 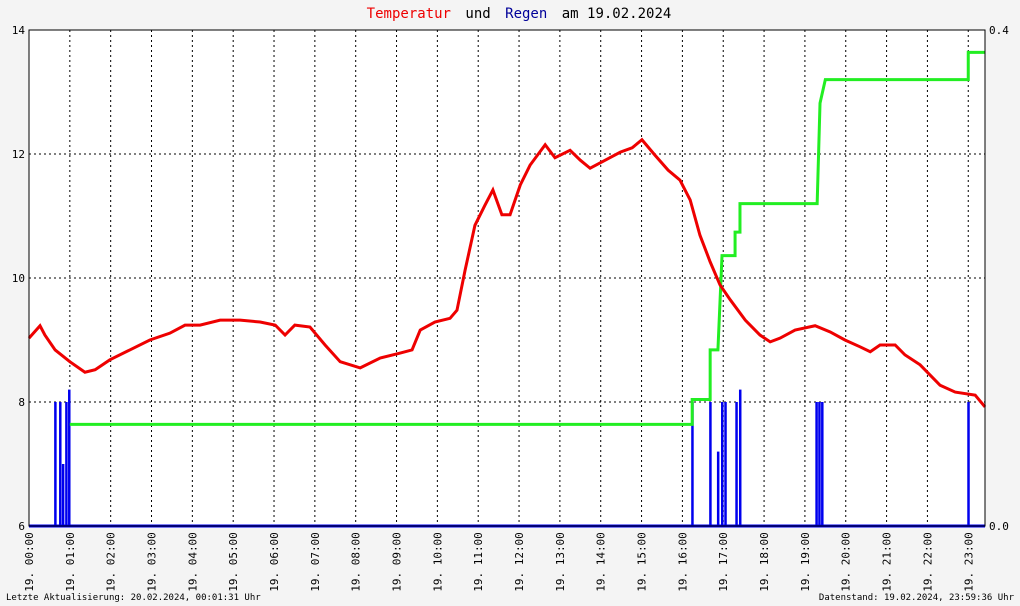 I want to click on x-tick-label: 19. 17:00, so click(x=723, y=562).